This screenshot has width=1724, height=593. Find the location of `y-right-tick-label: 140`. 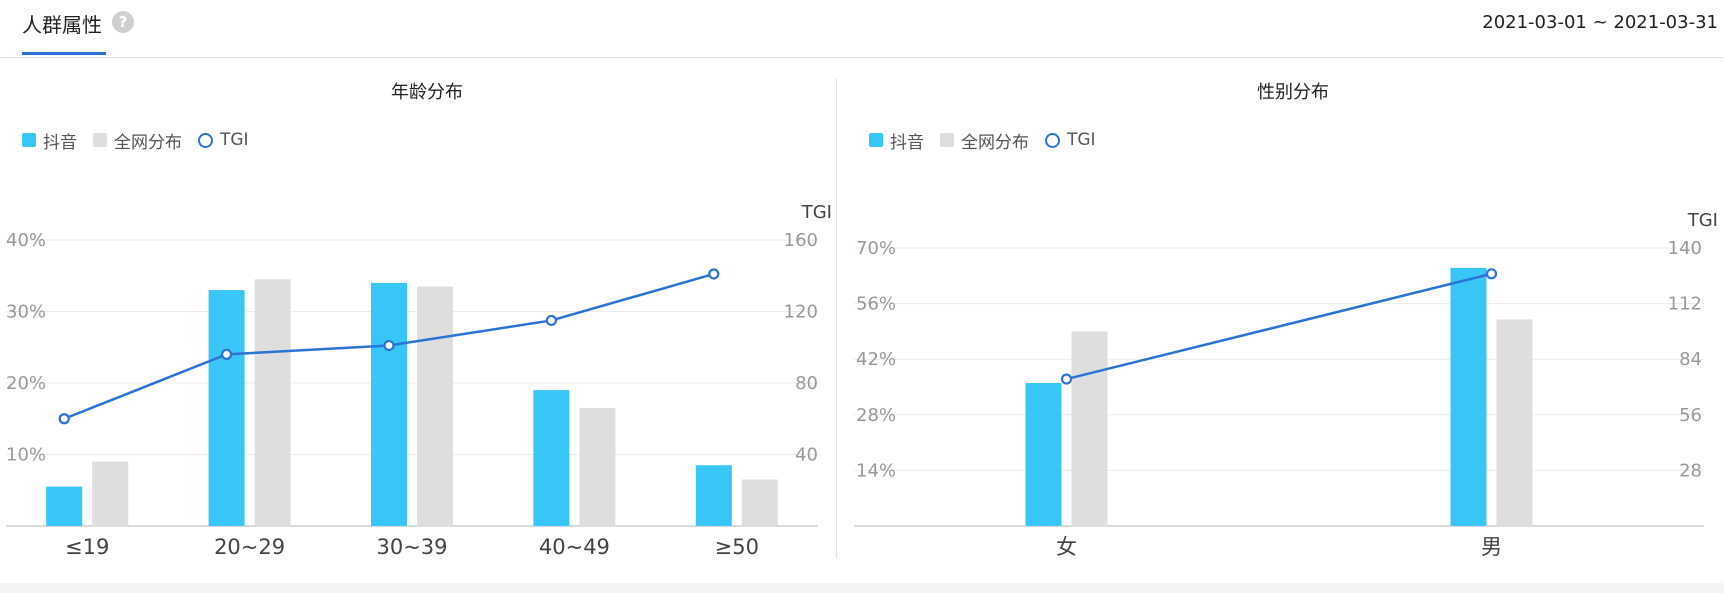

y-right-tick-label: 140 is located at coordinates (1685, 248).